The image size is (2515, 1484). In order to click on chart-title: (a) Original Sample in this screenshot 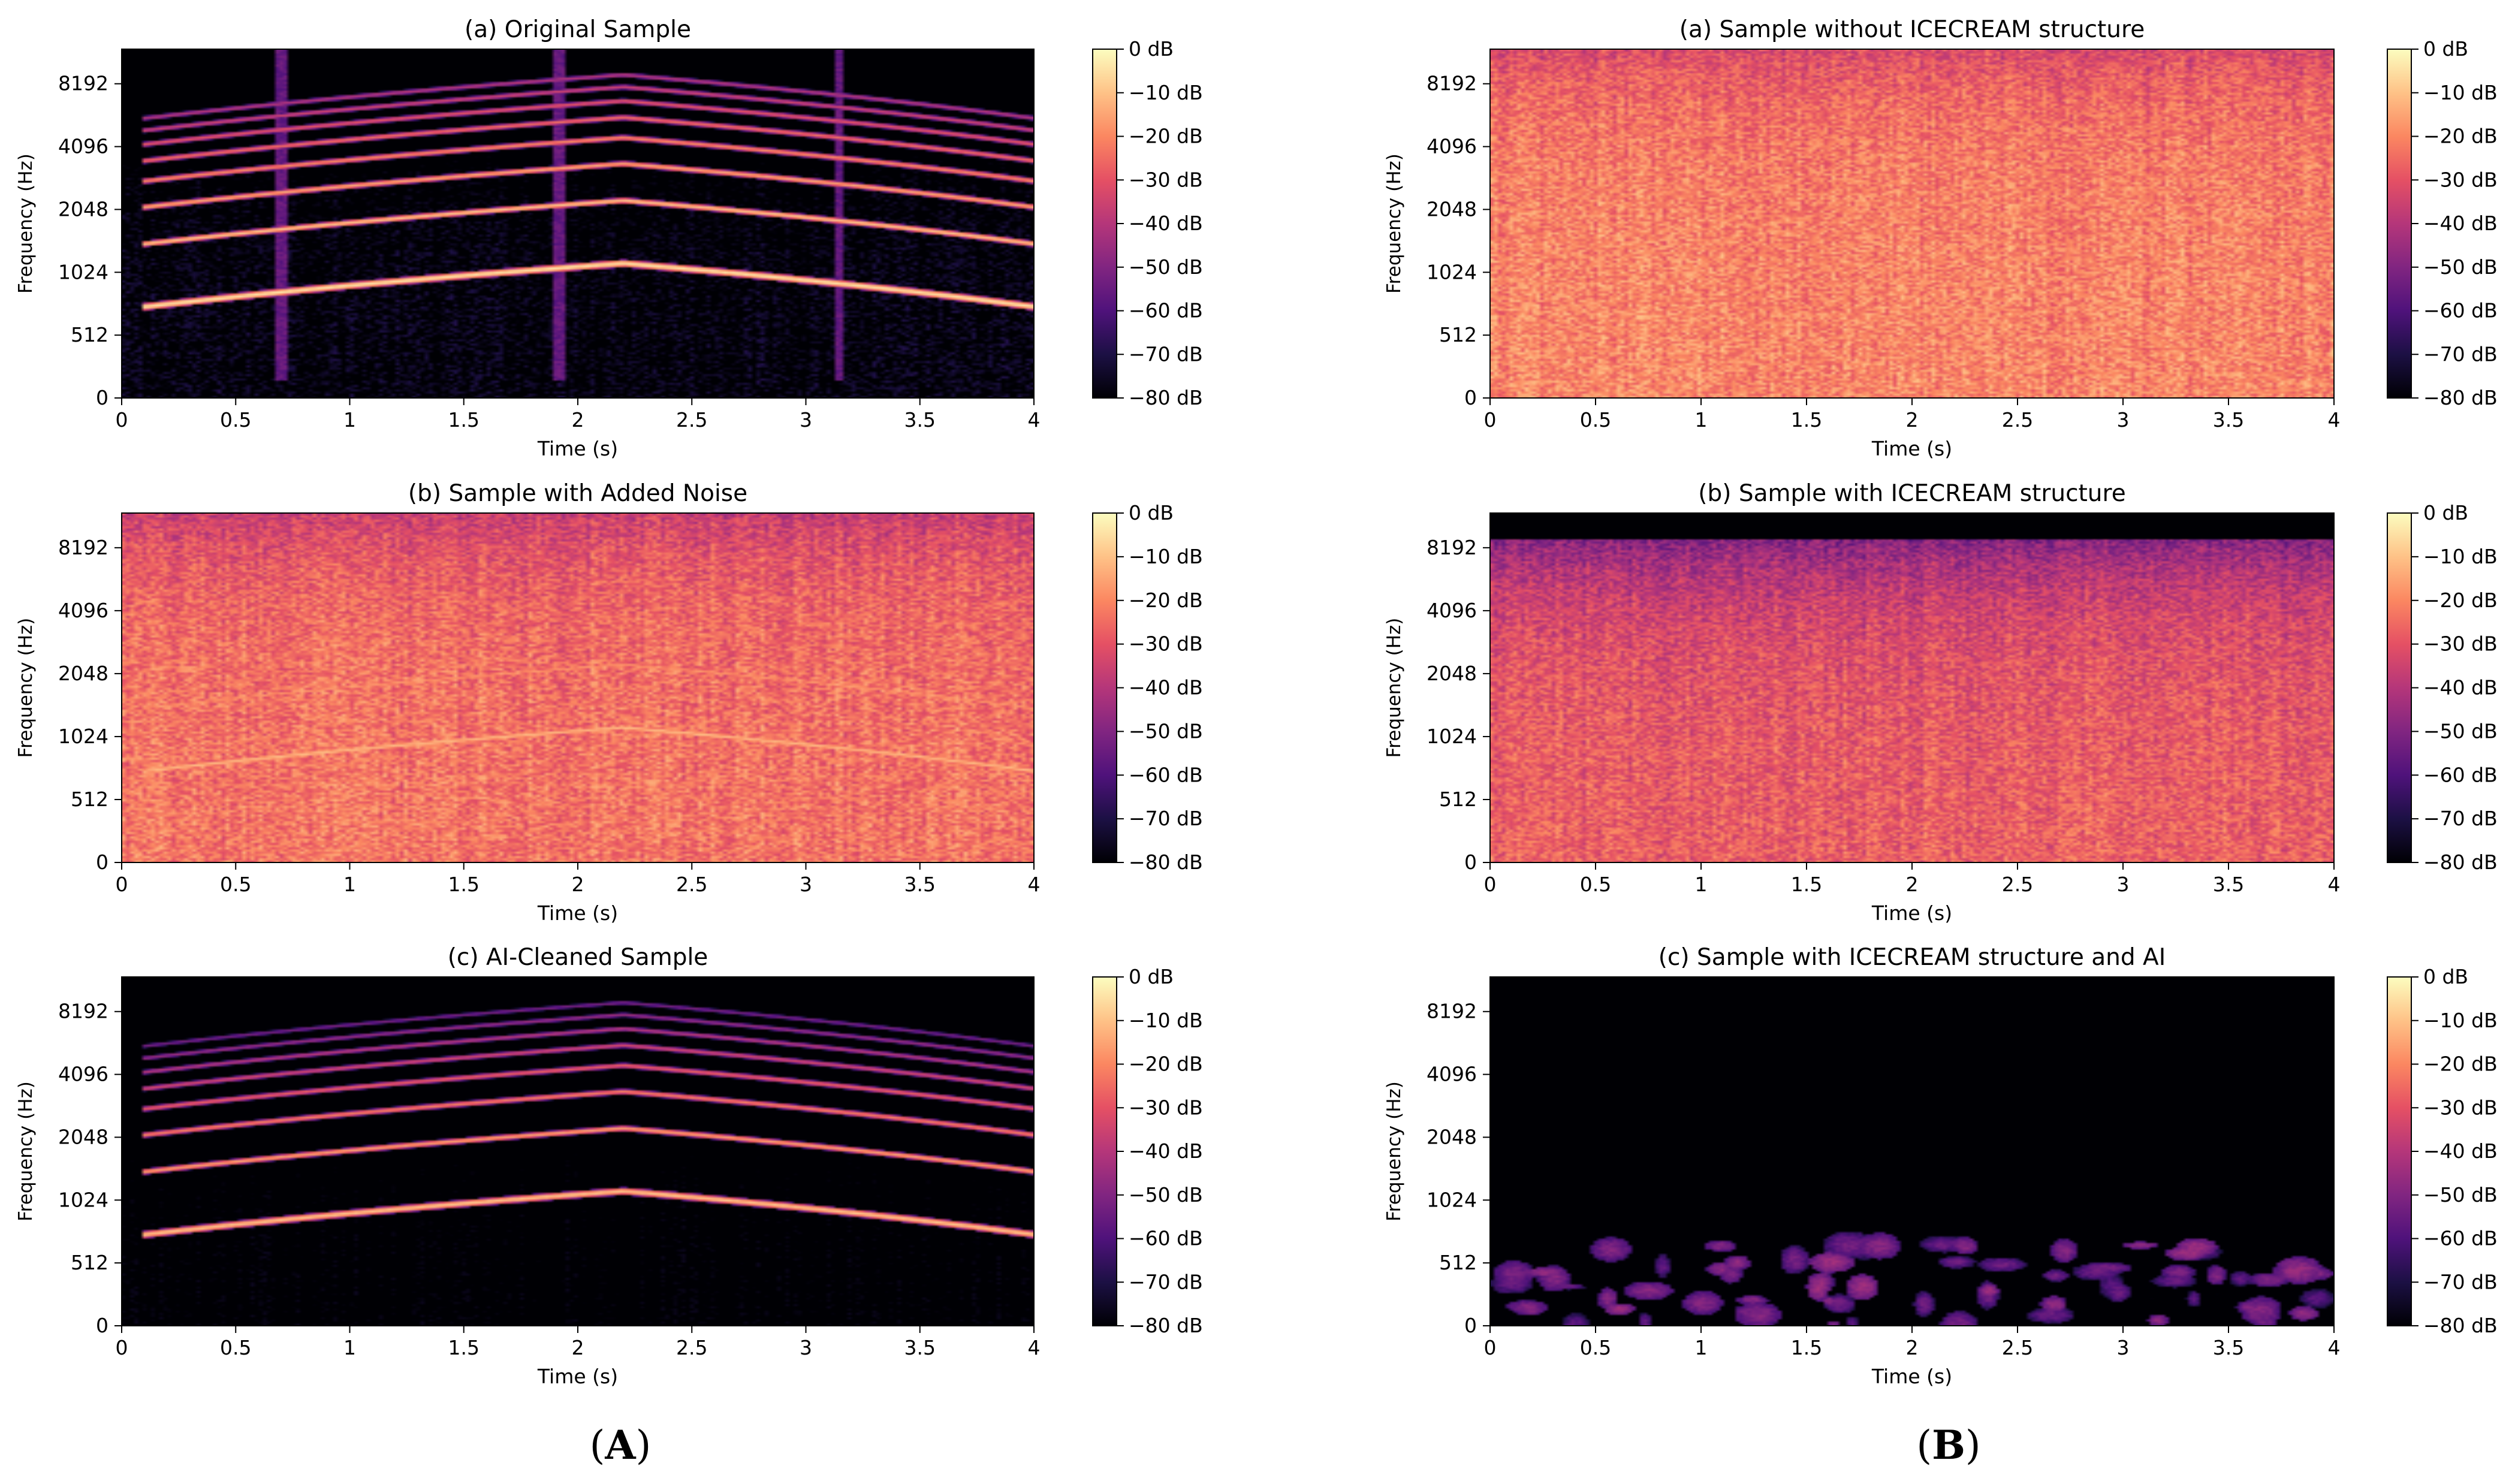, I will do `click(578, 30)`.